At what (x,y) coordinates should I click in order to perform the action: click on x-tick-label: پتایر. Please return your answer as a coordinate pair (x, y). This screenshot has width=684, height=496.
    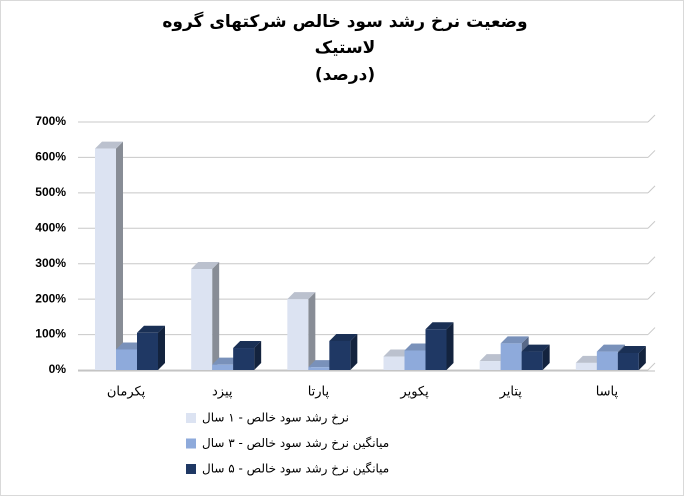
    Looking at the image, I should click on (511, 392).